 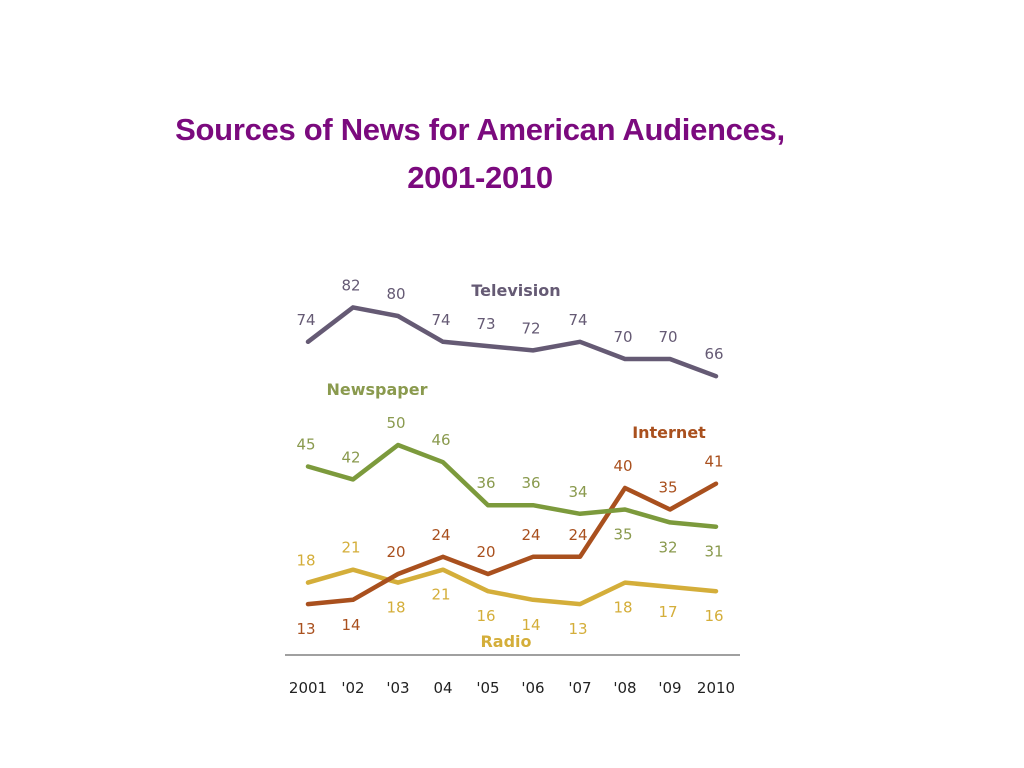 What do you see at coordinates (480, 129) in the screenshot?
I see `chart-title-line-1: Sources of News for American Audiences,` at bounding box center [480, 129].